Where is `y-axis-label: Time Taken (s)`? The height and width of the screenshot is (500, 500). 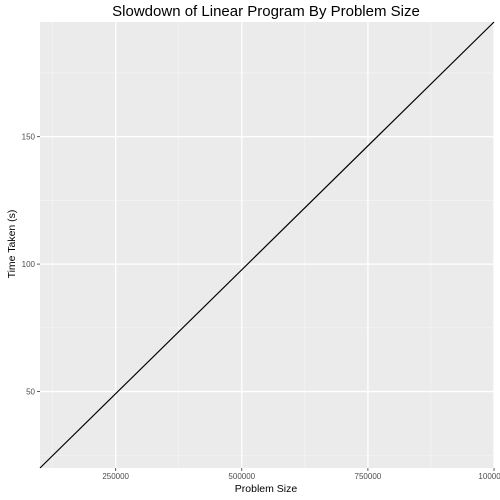
y-axis-label: Time Taken (s) is located at coordinates (12, 244).